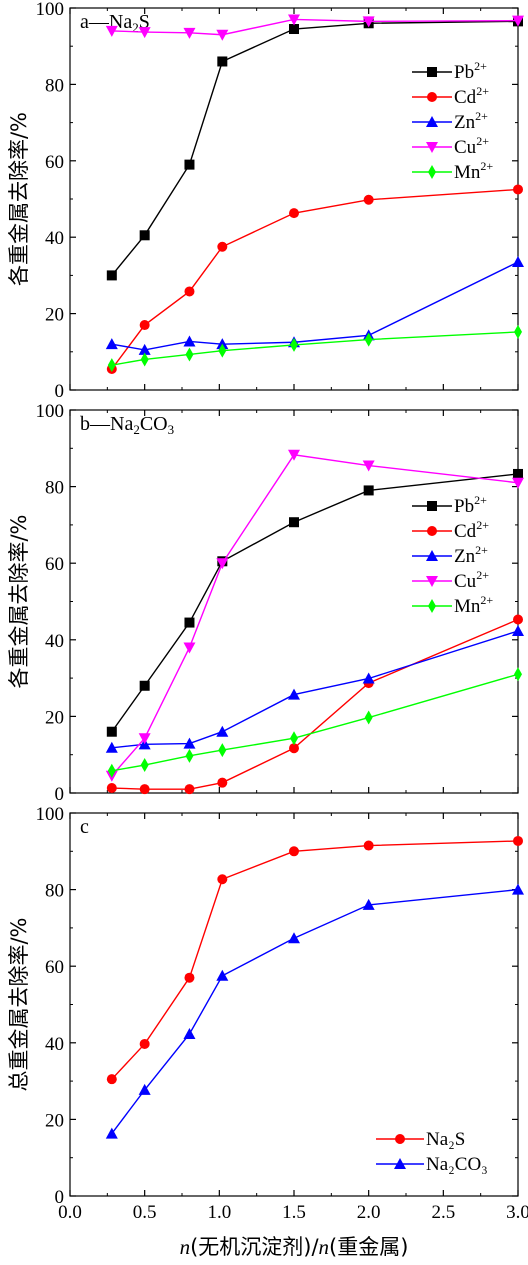 Image resolution: width=528 pixels, height=1265 pixels. I want to click on x-tick-label: 1.0, so click(219, 1212).